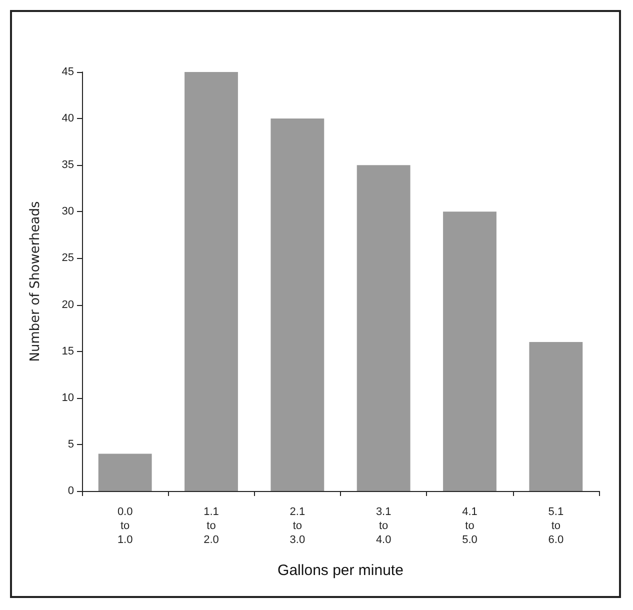 The image size is (633, 610). Describe the element at coordinates (68, 351) in the screenshot. I see `y-tick-label: 15` at that location.